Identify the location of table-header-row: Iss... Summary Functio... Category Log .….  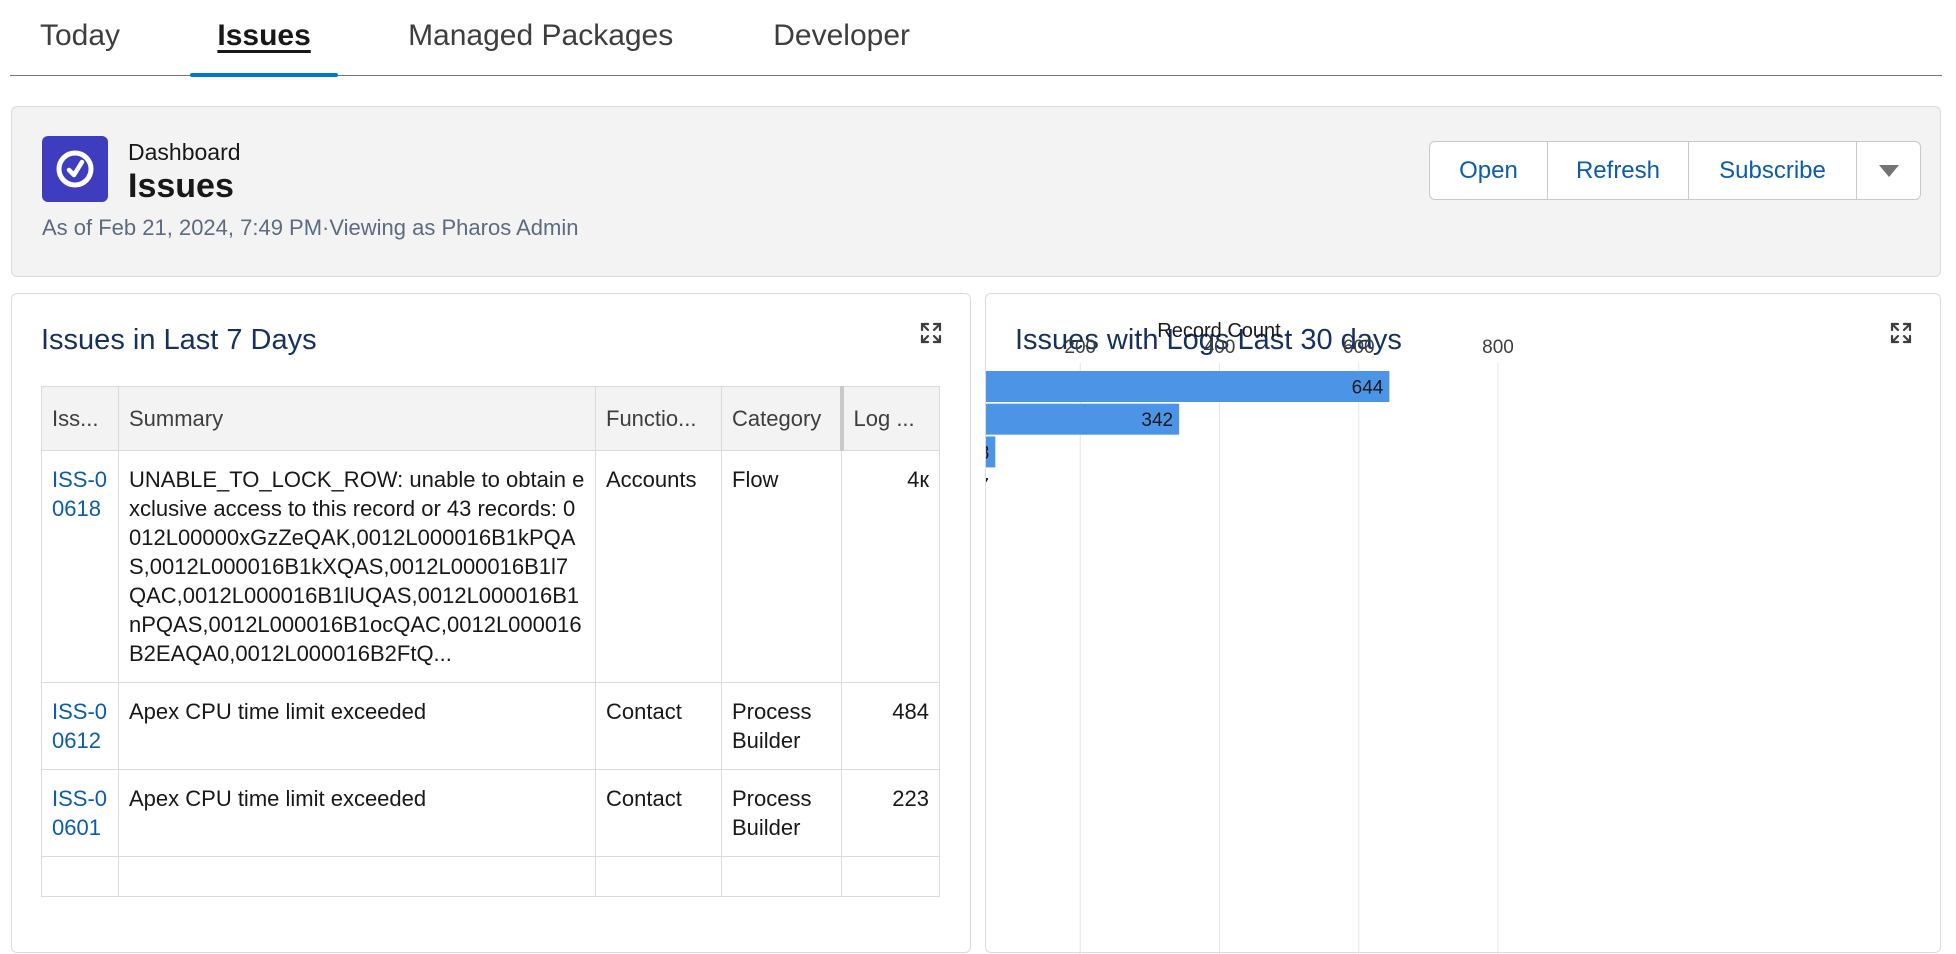
(490, 418).